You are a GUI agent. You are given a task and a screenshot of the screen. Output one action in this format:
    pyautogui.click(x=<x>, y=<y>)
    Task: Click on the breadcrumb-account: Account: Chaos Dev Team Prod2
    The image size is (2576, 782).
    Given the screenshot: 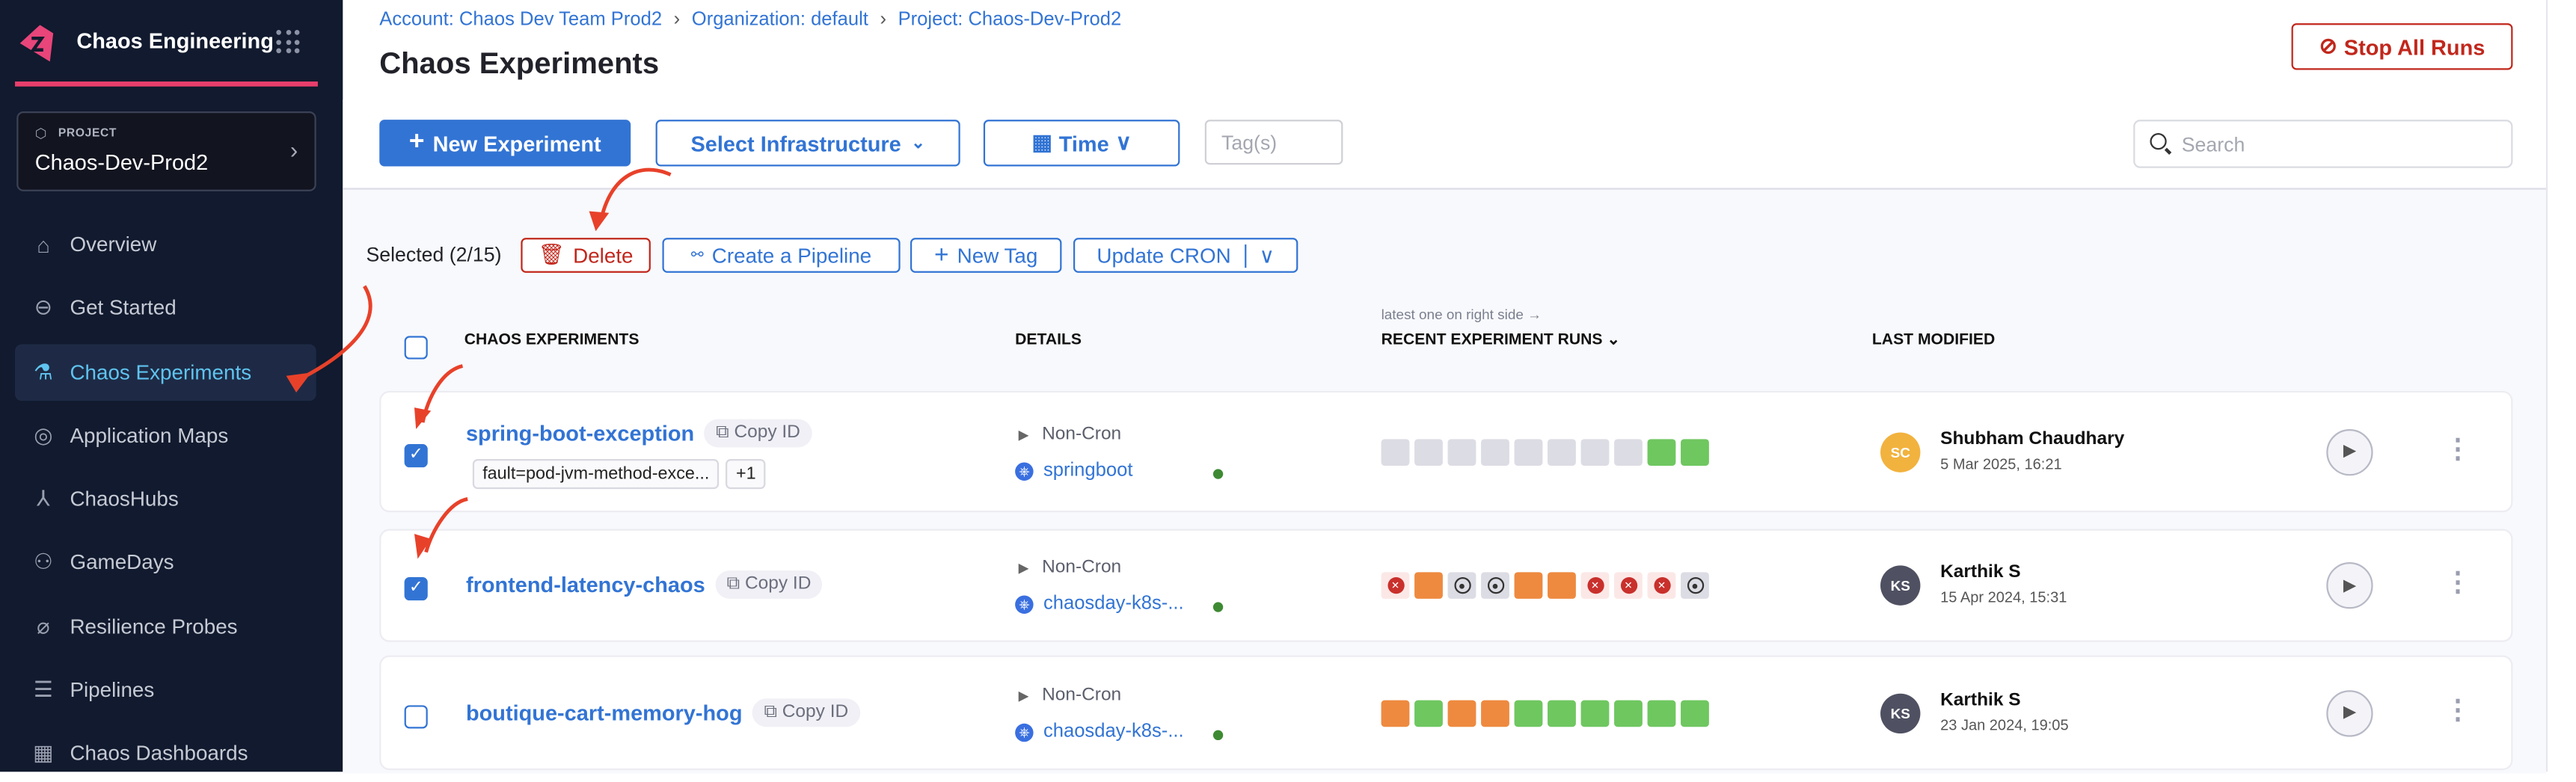 What is the action you would take?
    pyautogui.click(x=521, y=20)
    